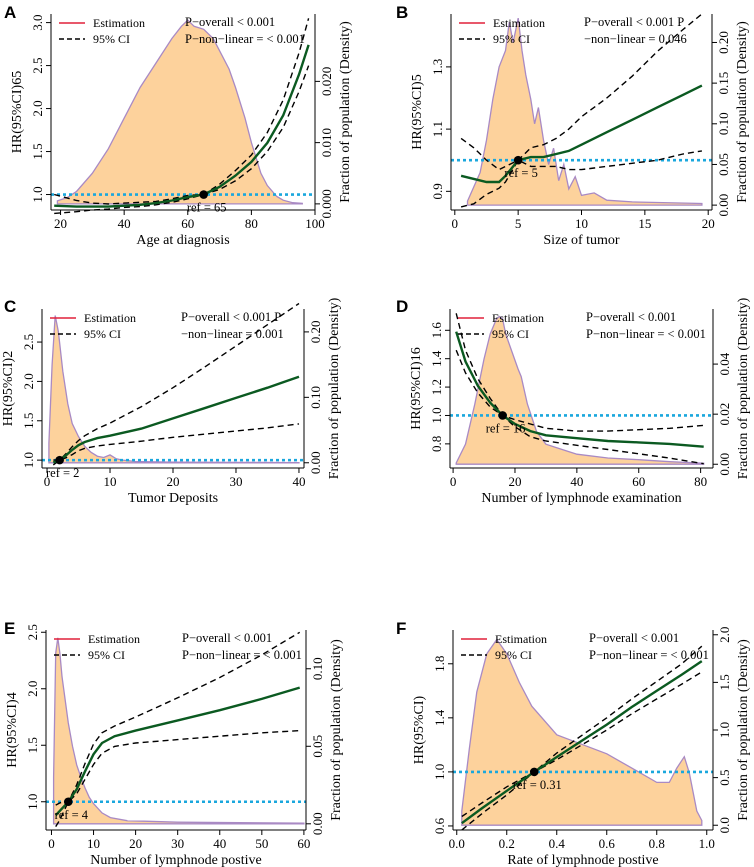 The width and height of the screenshot is (754, 867). Describe the element at coordinates (436, 444) in the screenshot. I see `y-tick-label: 0.8` at that location.